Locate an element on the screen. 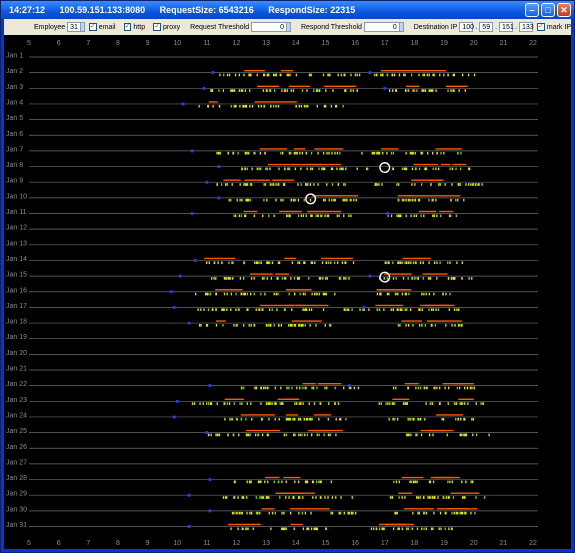  day-label: Jan 24 is located at coordinates (16, 415).